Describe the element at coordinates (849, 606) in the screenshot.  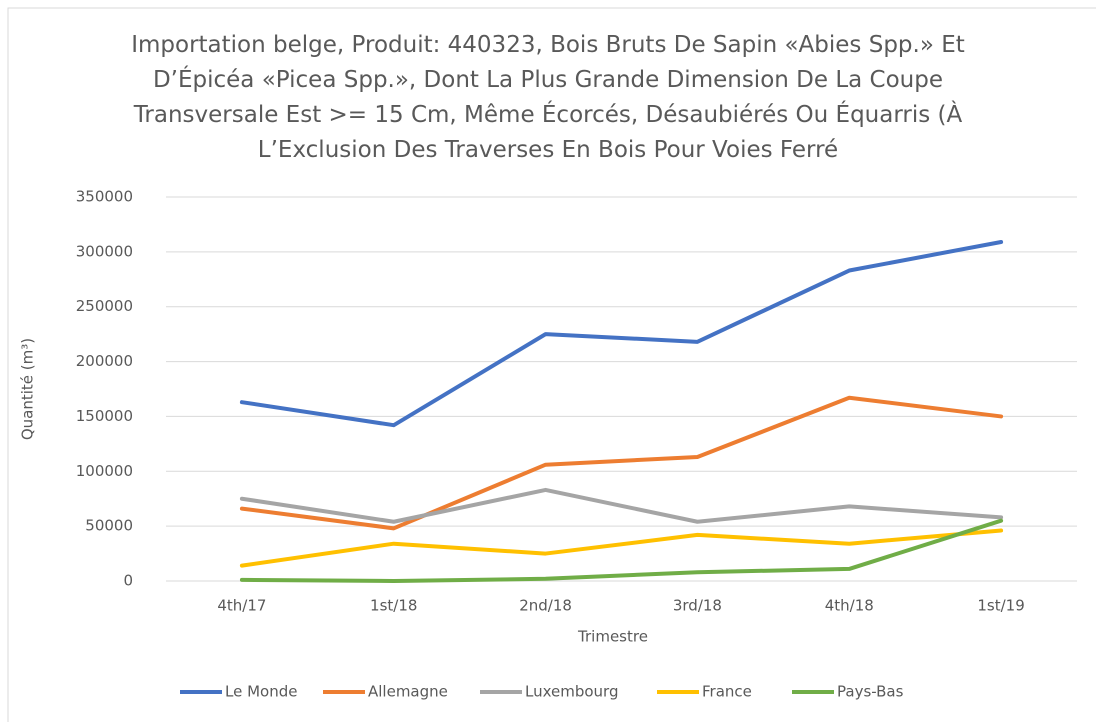
I see `x-tick-label: 4th/18` at that location.